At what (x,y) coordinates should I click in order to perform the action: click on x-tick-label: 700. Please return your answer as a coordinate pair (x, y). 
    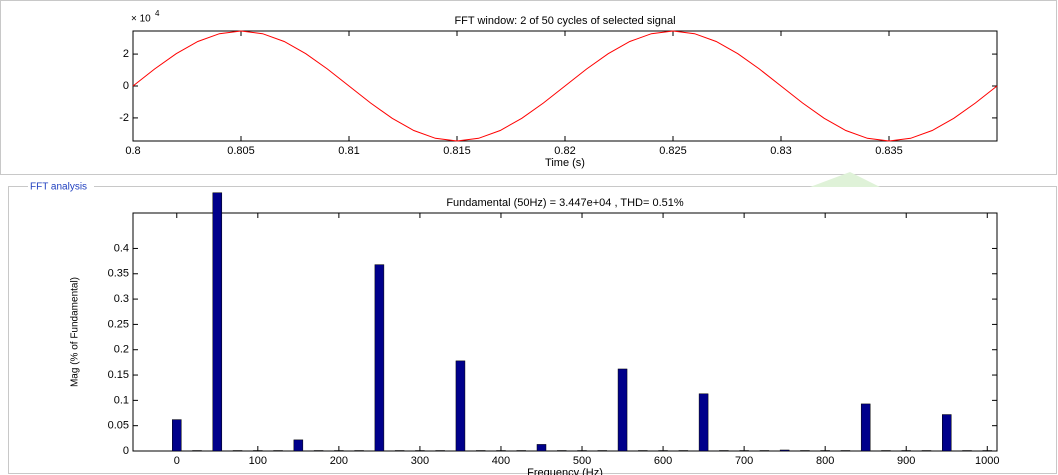
    Looking at the image, I should click on (744, 461).